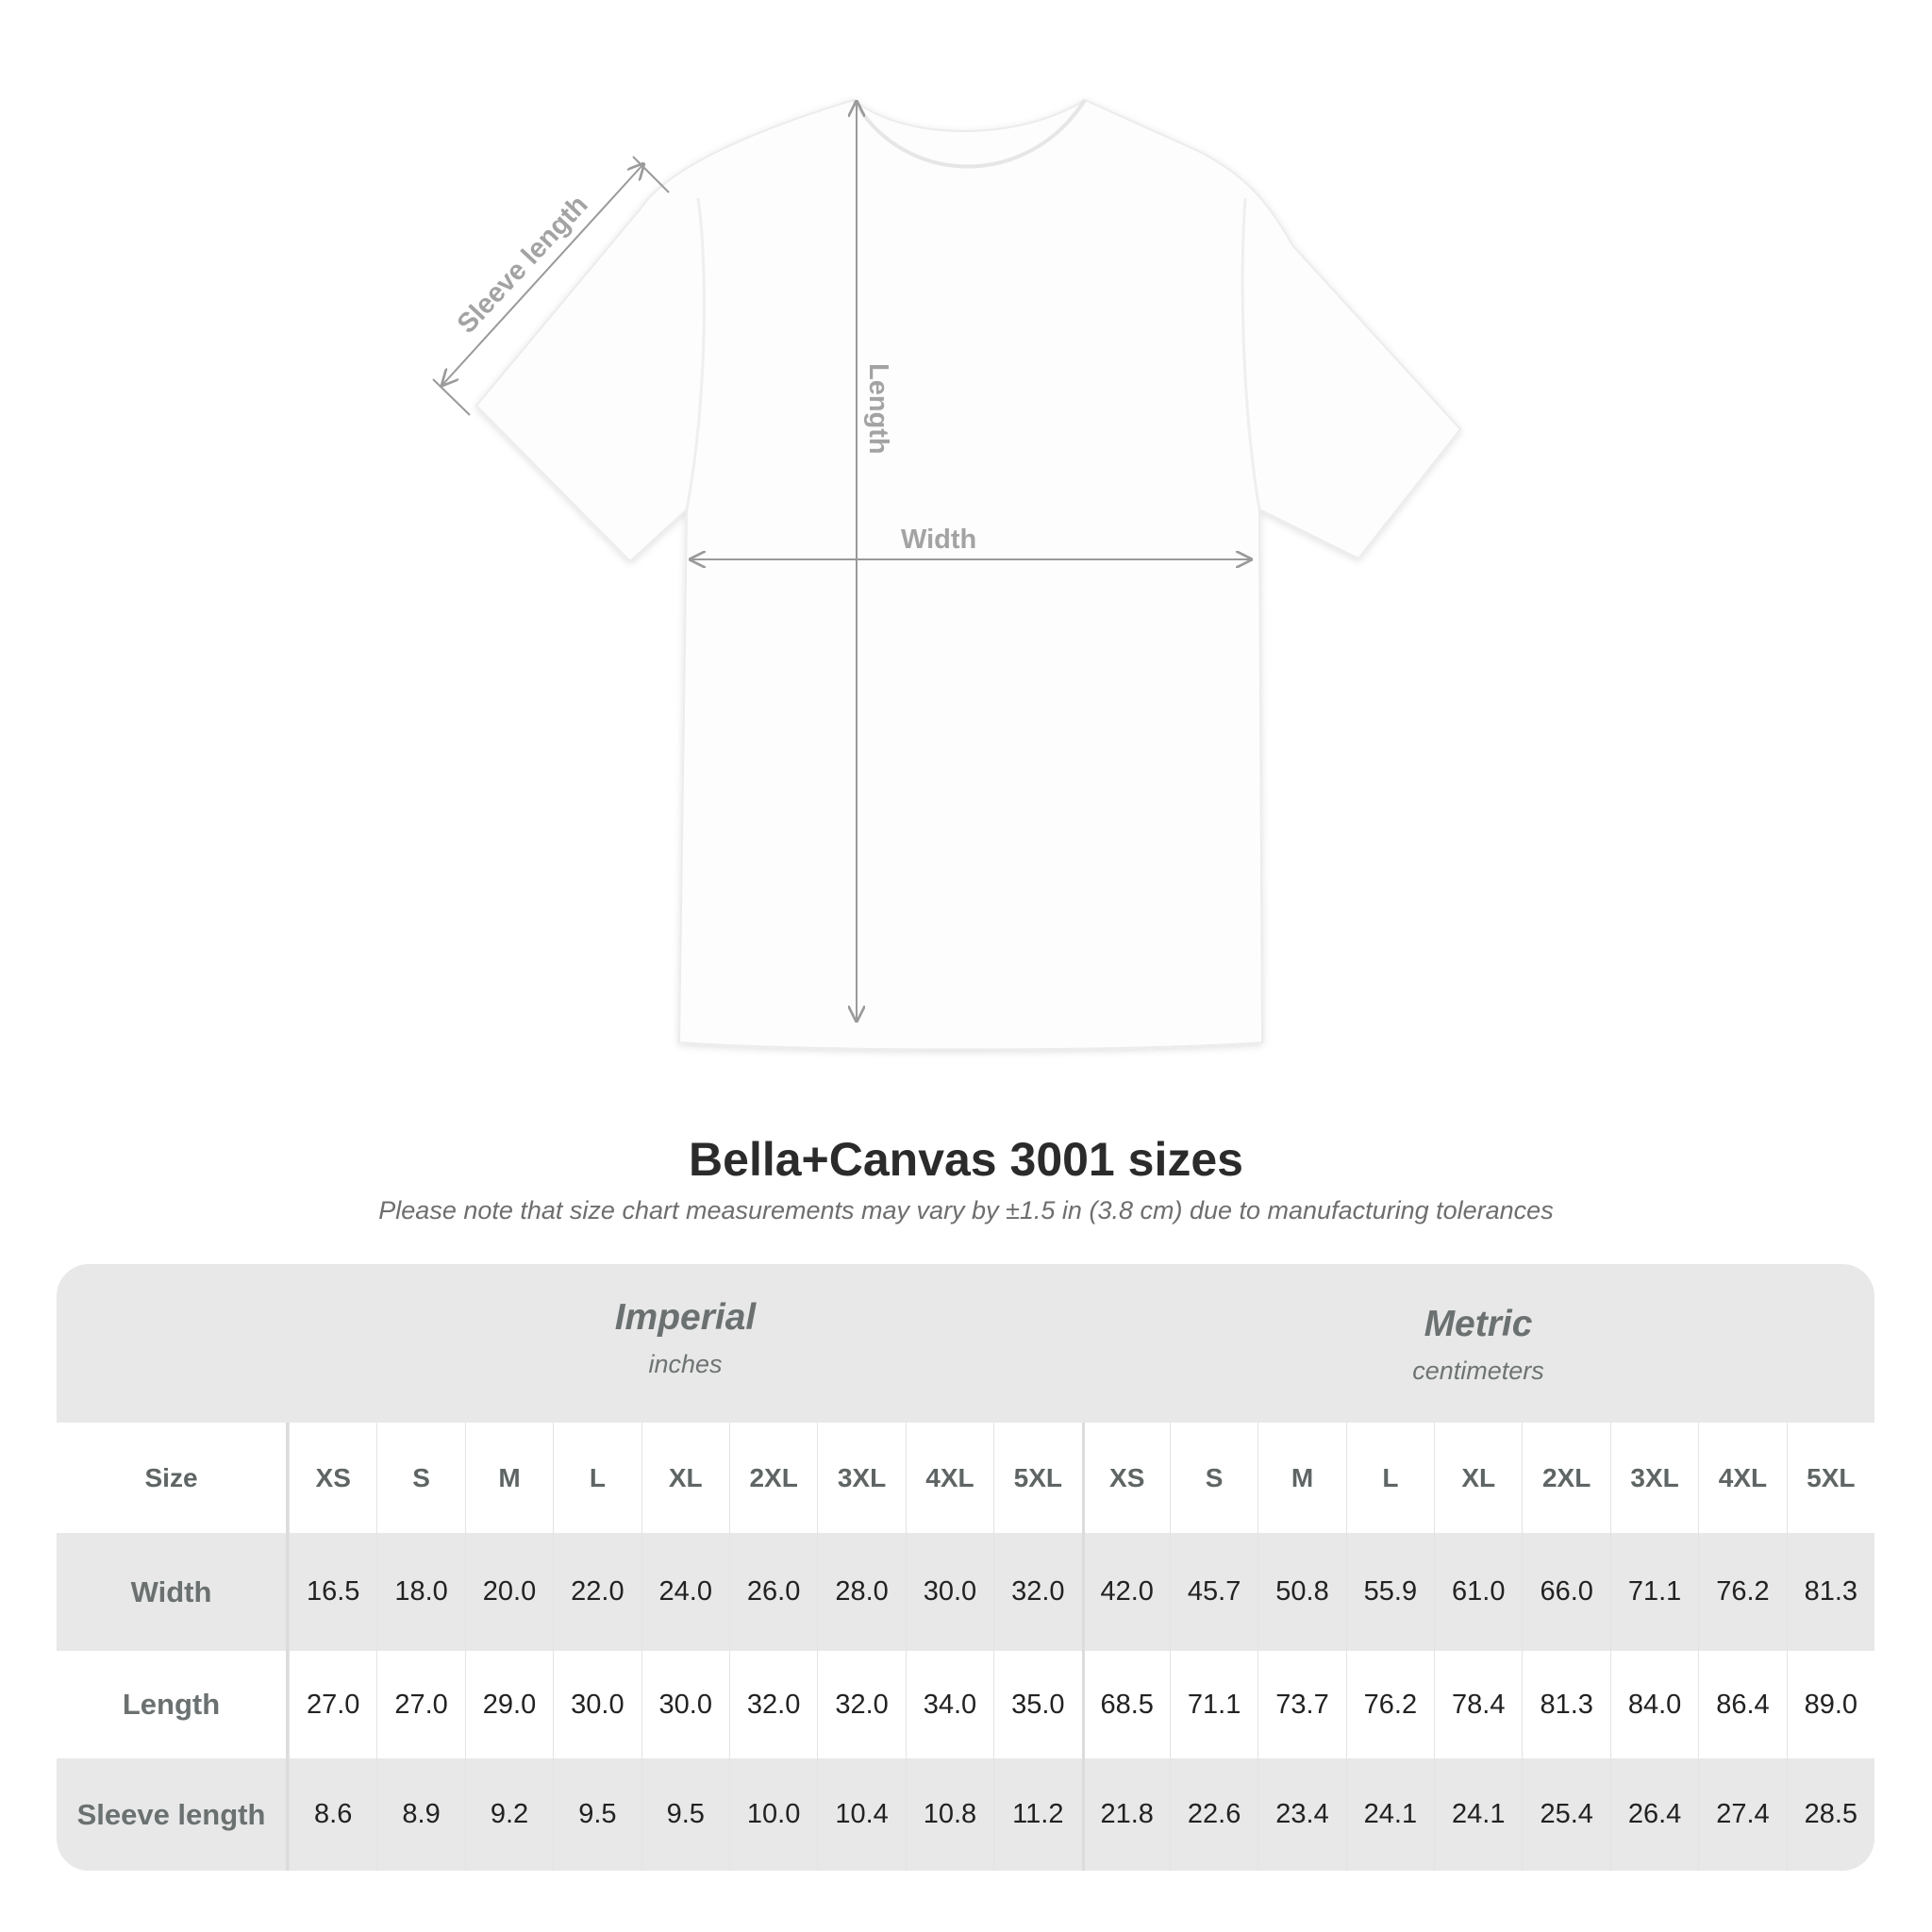  I want to click on imperial-header: Imperial inches, so click(686, 1338).